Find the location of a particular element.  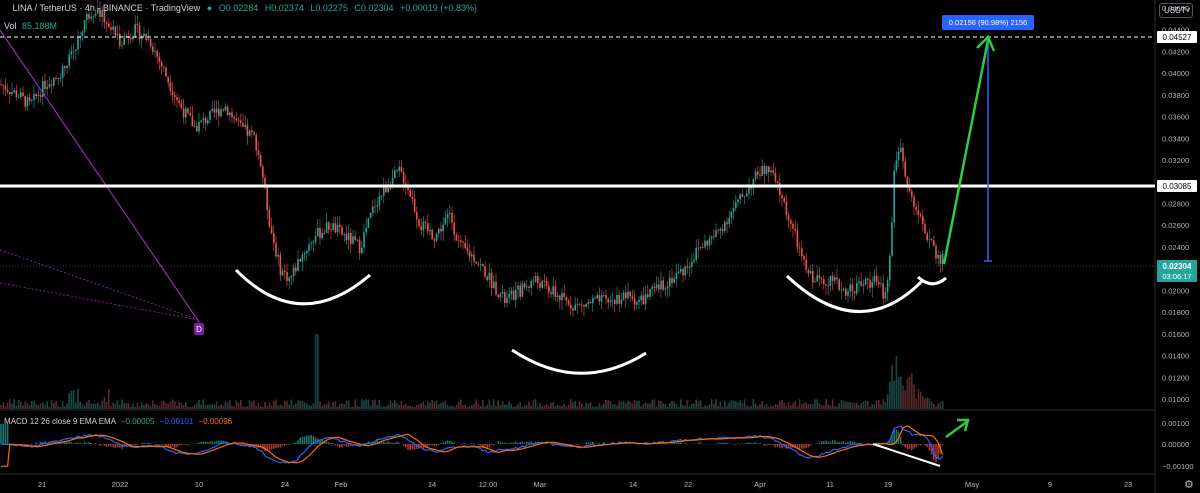

chevron-down-icon: ˅ is located at coordinates (1188, 10).